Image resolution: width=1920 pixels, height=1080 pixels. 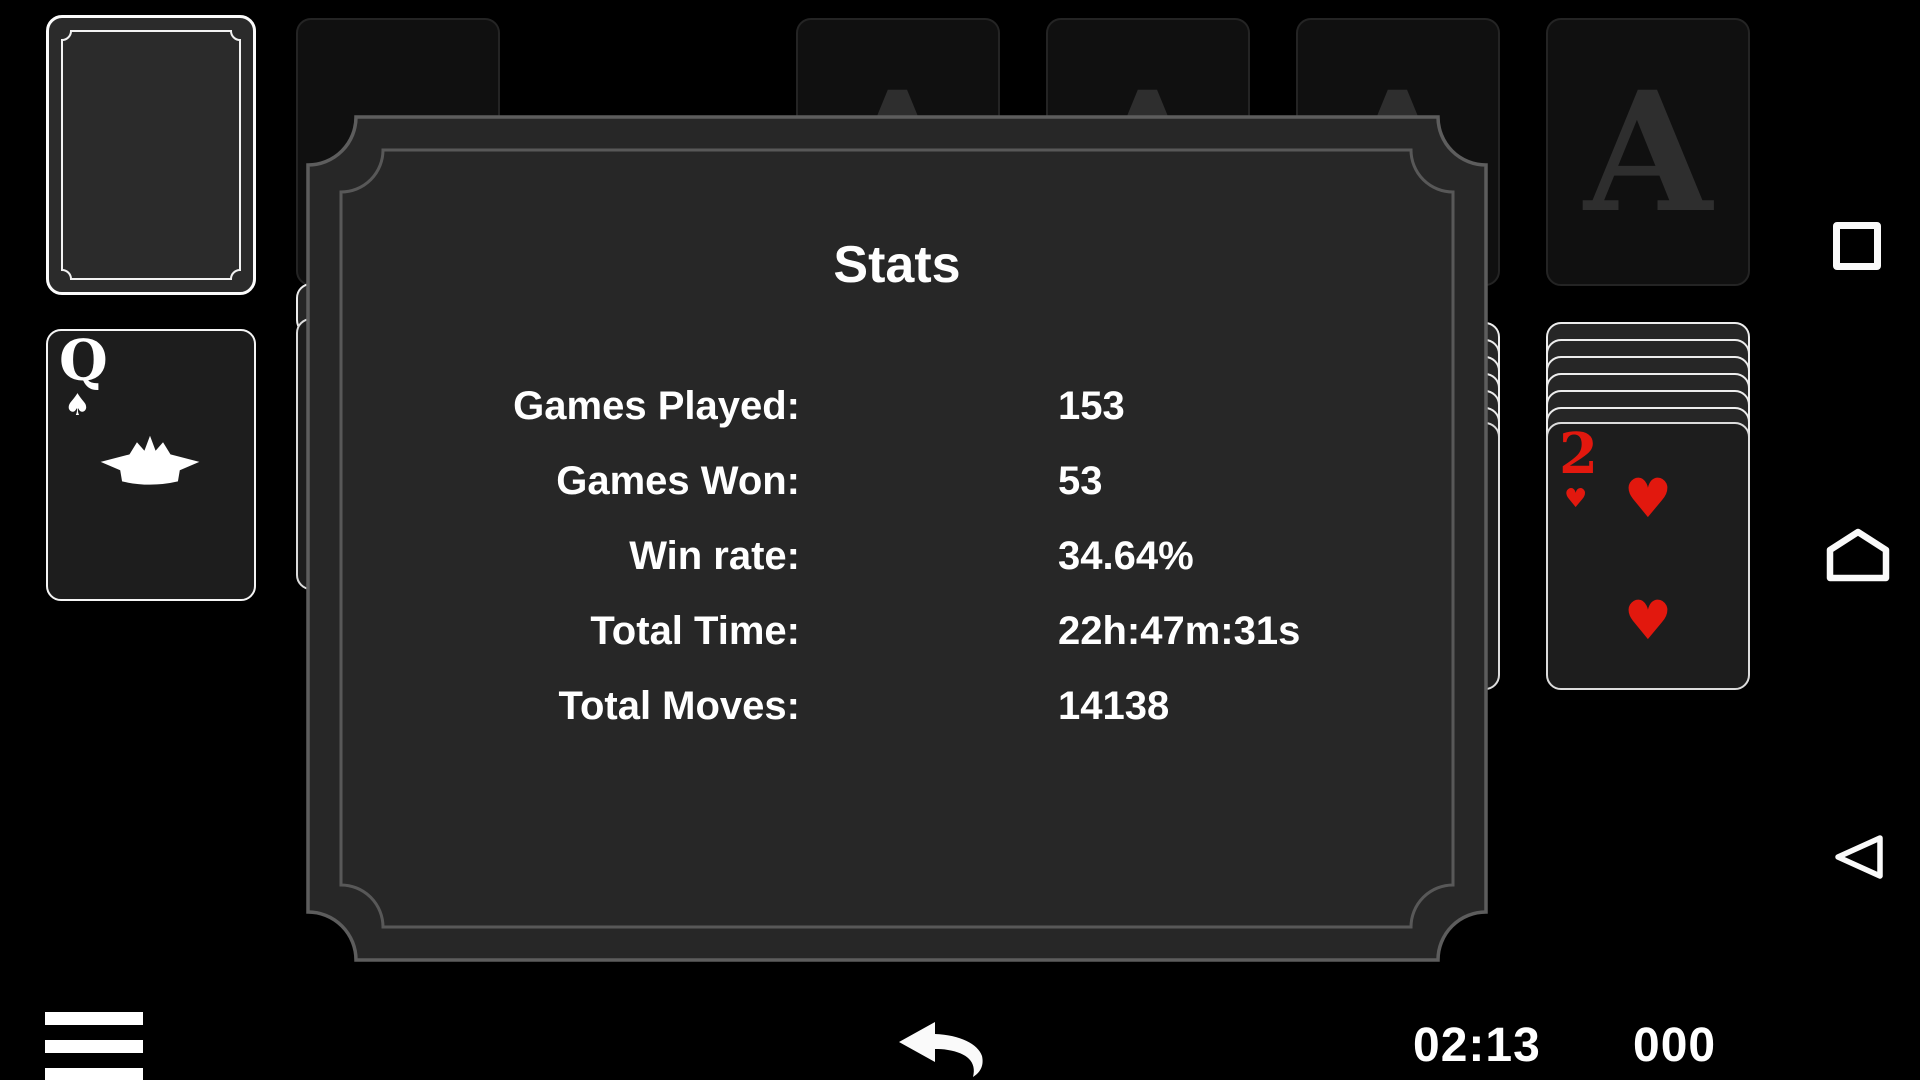 I want to click on stock-pile-card-back, so click(x=151, y=155).